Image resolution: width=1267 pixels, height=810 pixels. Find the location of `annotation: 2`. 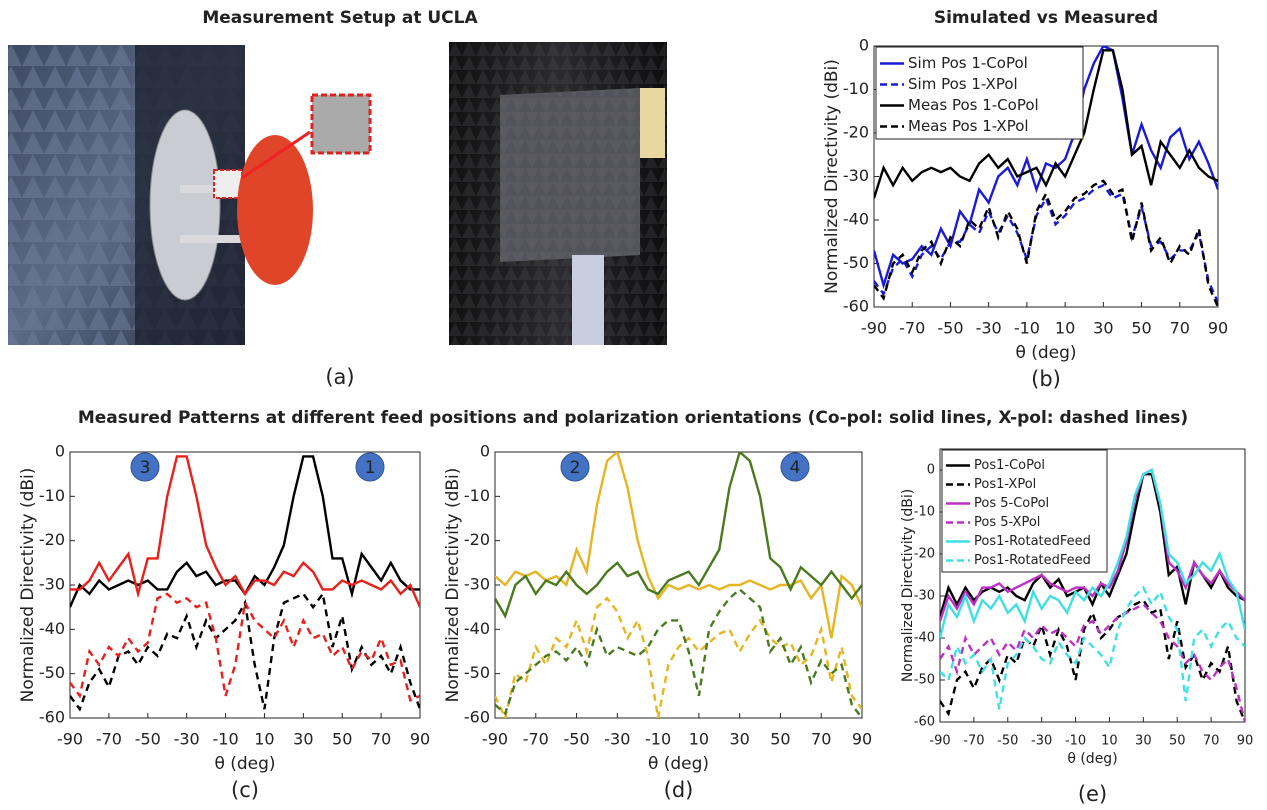

annotation: 2 is located at coordinates (575, 468).